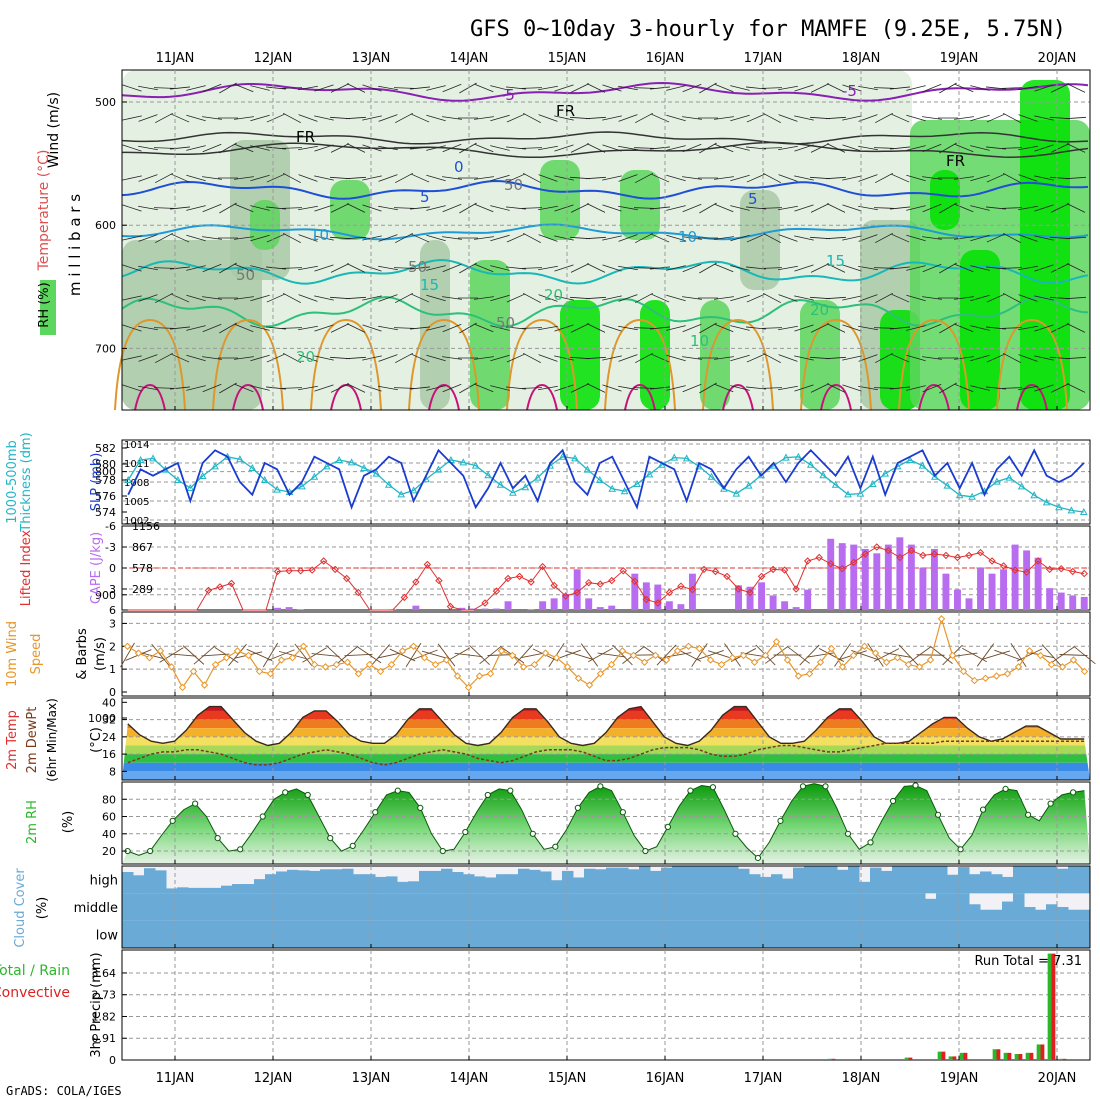 This screenshot has width=1100, height=1100. What do you see at coordinates (1038, 1052) in the screenshot?
I see `precip-total-bar` at bounding box center [1038, 1052].